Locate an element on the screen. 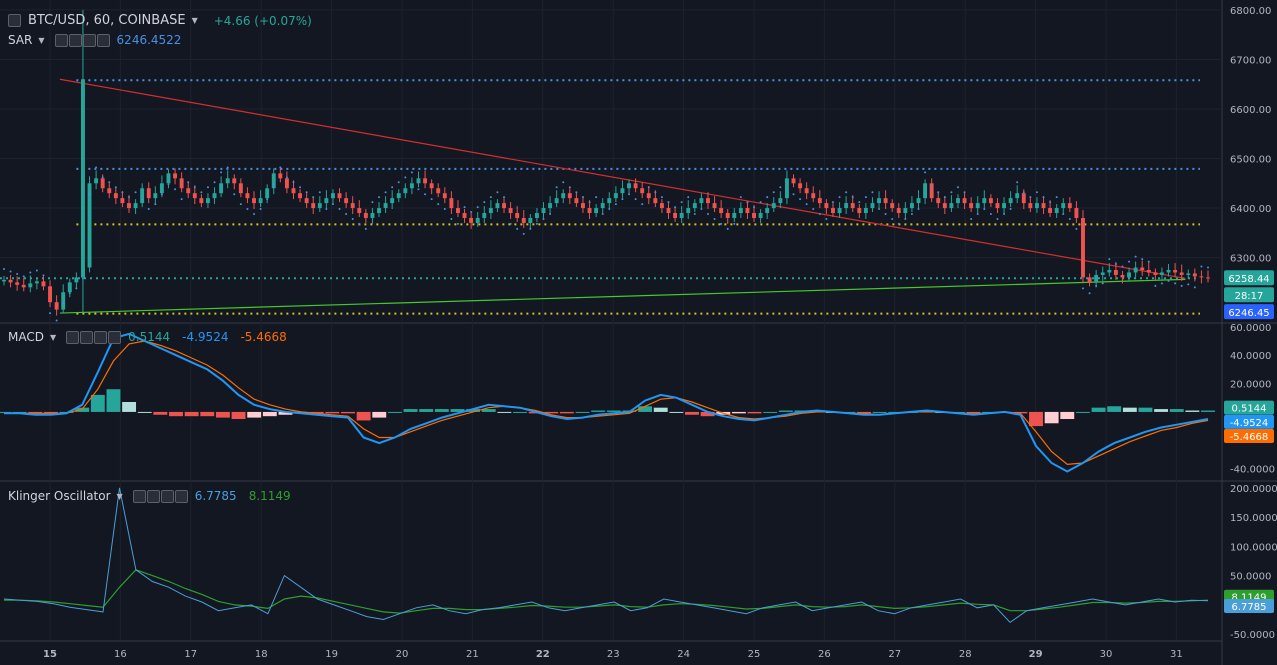  symbol-title: BTC/USD, 60, COINBASE is located at coordinates (107, 20).